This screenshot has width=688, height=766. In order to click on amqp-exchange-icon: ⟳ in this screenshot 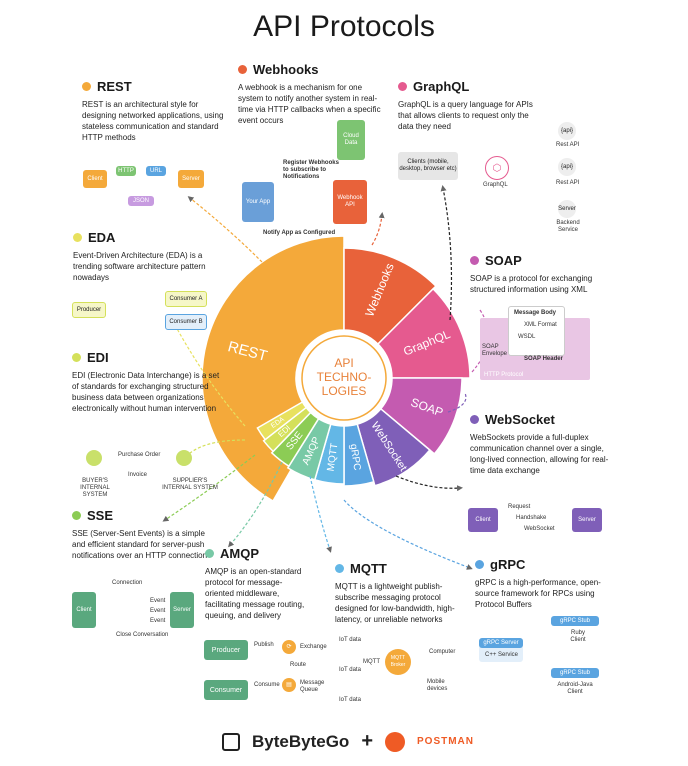, I will do `click(289, 647)`.